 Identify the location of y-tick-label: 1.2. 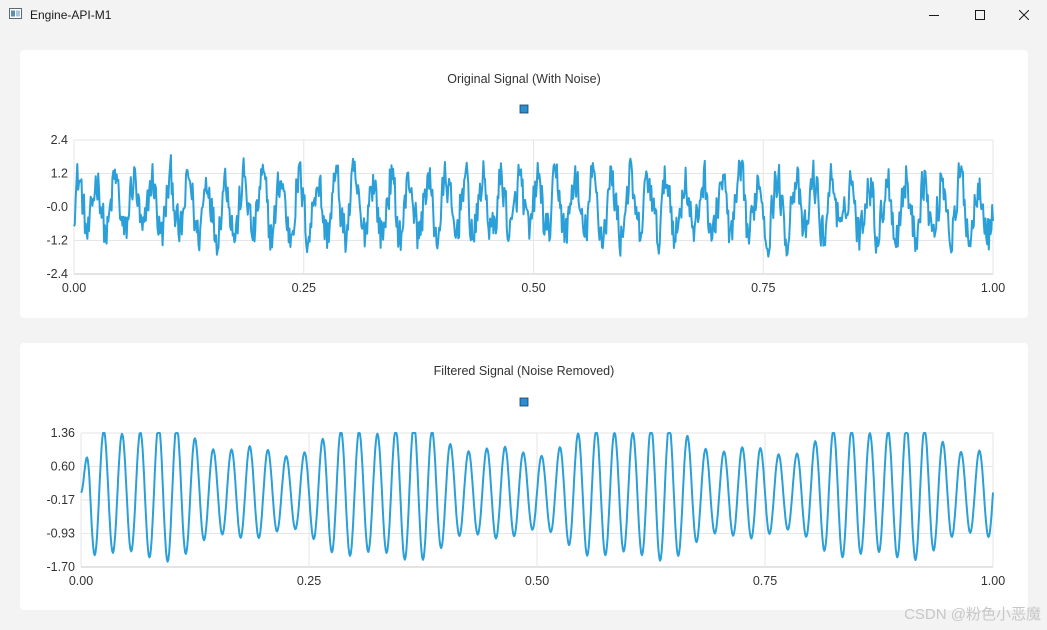
(59, 174).